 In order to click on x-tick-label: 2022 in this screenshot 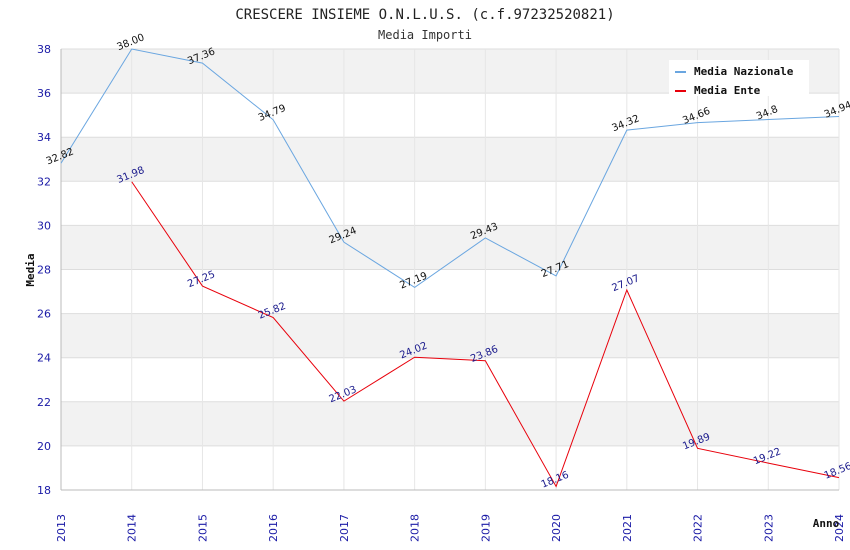, I will do `click(698, 528)`.